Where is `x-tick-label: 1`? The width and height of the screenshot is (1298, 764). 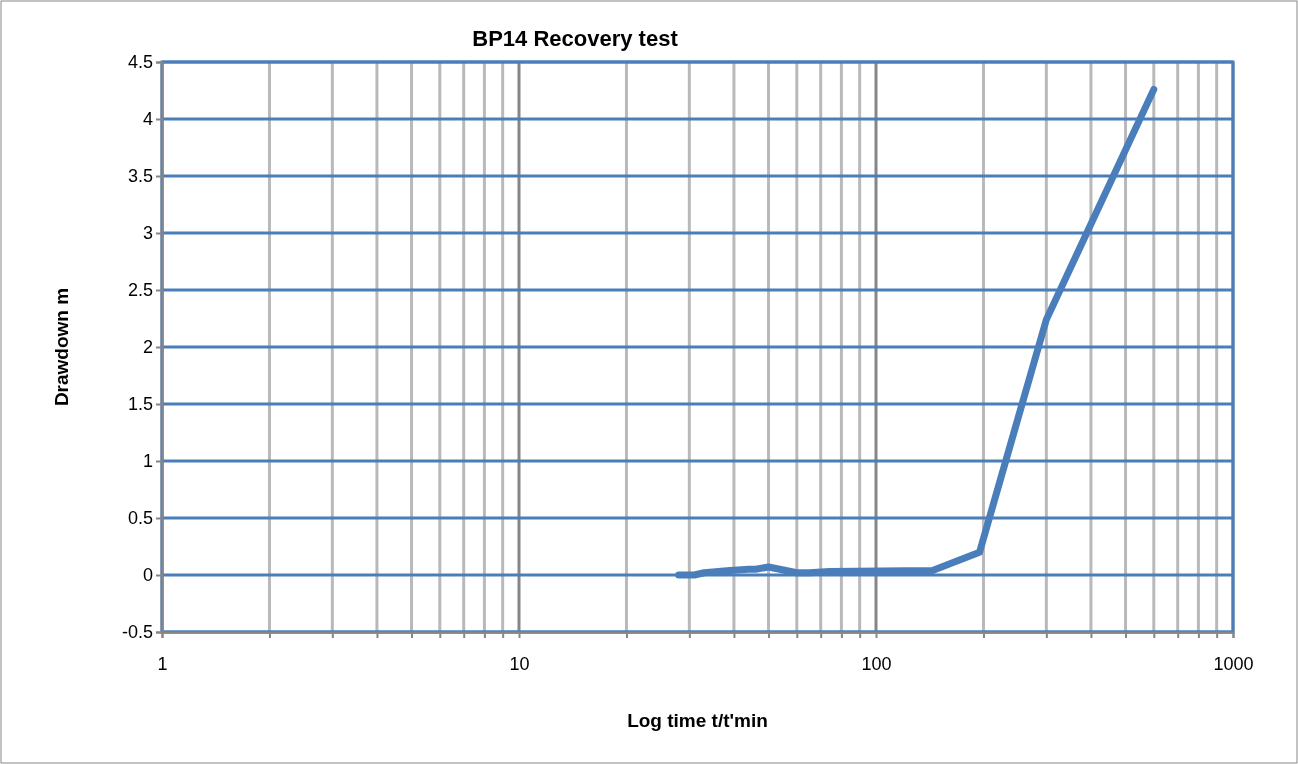 x-tick-label: 1 is located at coordinates (162, 663).